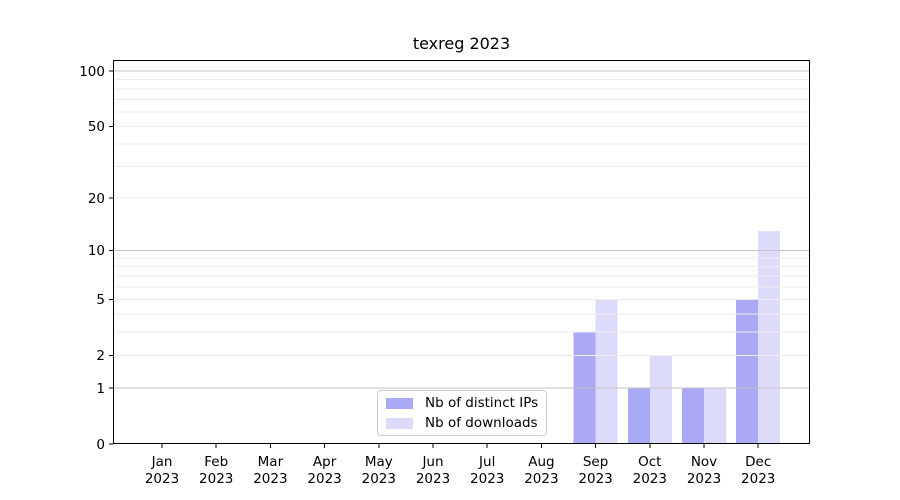  Describe the element at coordinates (595, 462) in the screenshot. I see `x-tick-label-sep: Sep` at that location.